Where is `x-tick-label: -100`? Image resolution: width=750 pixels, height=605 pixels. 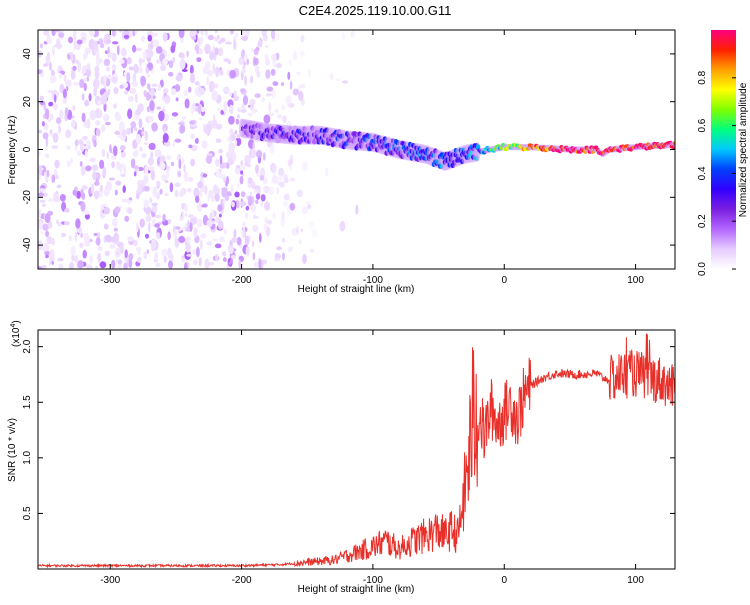
x-tick-label: -100 is located at coordinates (373, 580).